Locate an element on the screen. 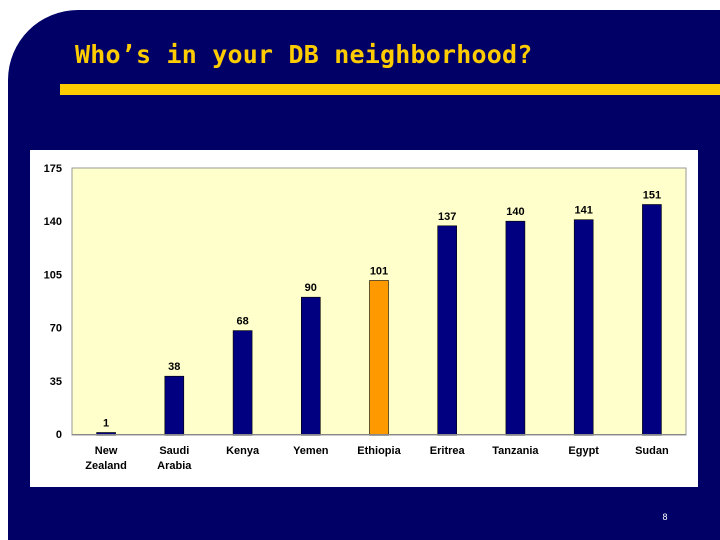 This screenshot has height=540, width=720. x-tick-label: Tanzania is located at coordinates (515, 451).